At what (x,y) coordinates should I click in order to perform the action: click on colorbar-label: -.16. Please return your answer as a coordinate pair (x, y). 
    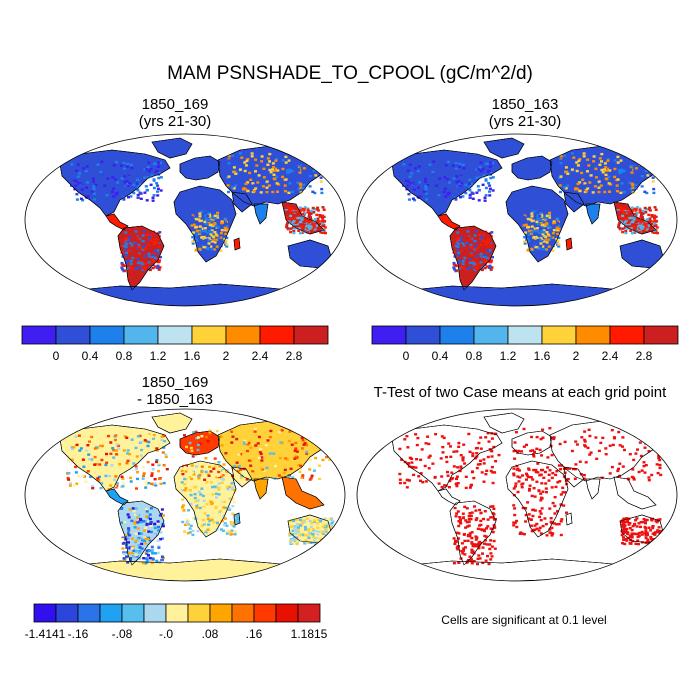
    Looking at the image, I should click on (78, 634).